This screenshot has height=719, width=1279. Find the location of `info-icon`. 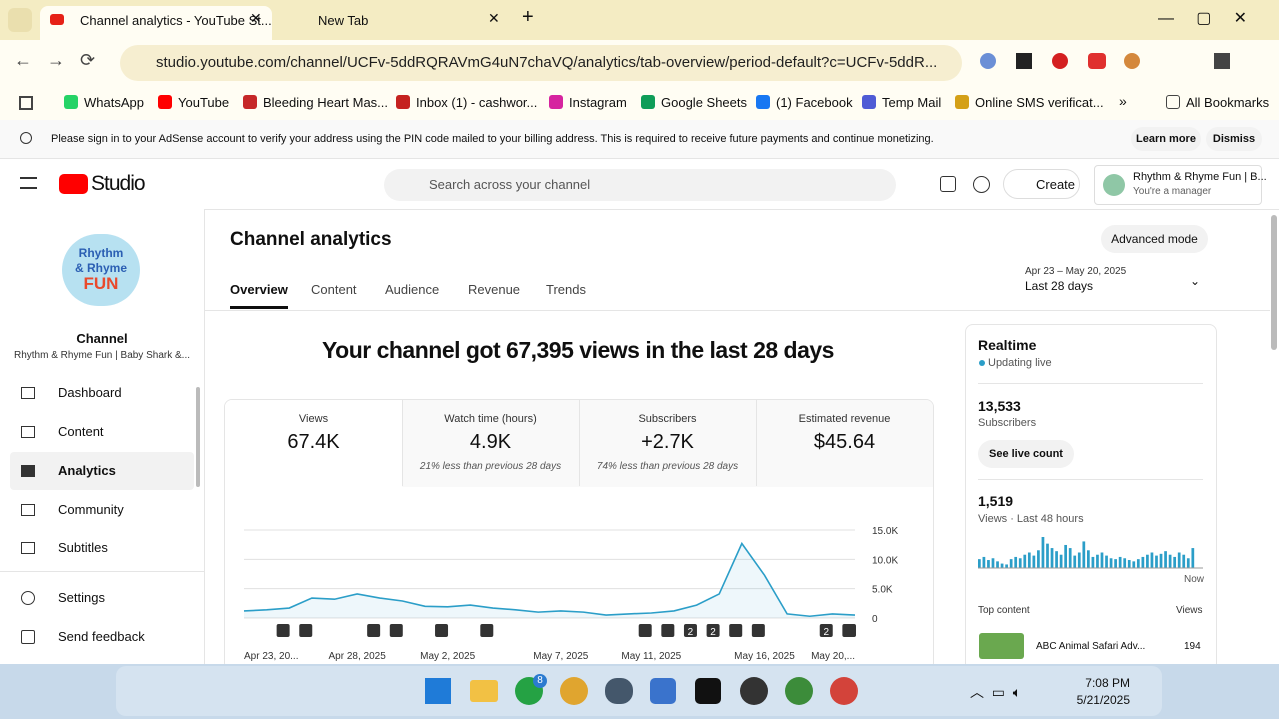

info-icon is located at coordinates (26, 138).